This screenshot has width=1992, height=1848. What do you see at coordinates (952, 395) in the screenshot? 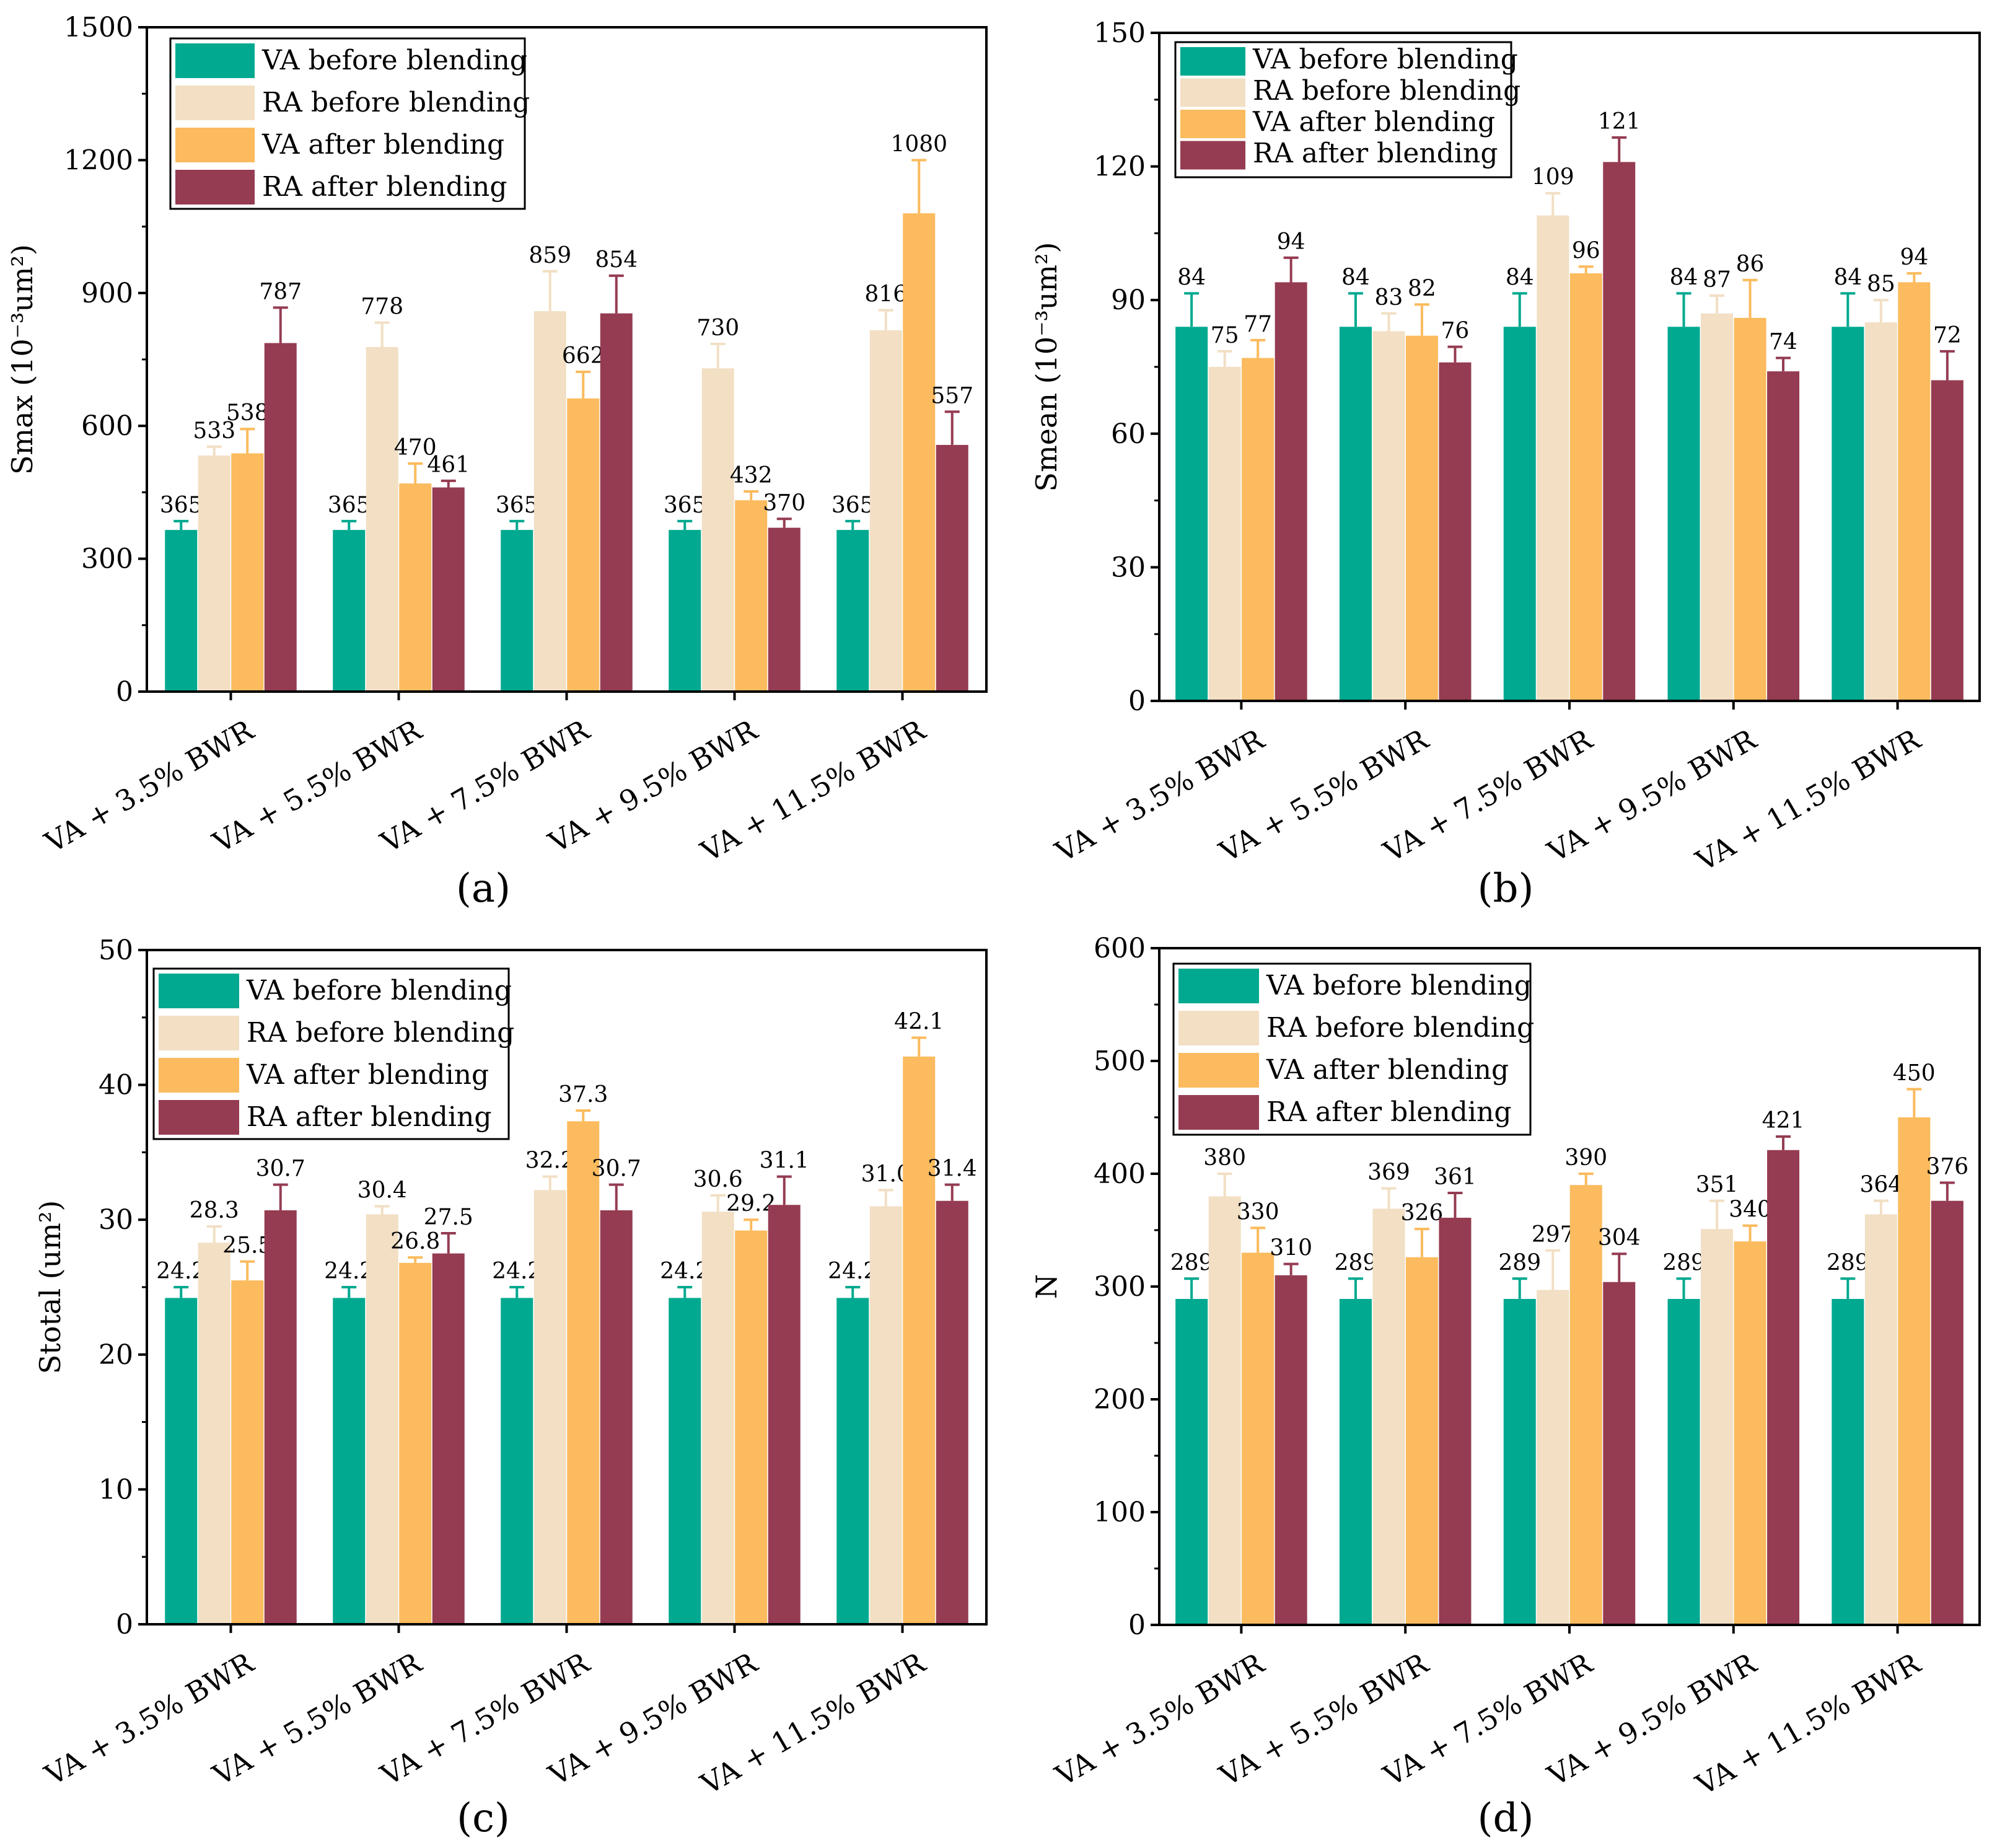
I see `data-label: 557` at bounding box center [952, 395].